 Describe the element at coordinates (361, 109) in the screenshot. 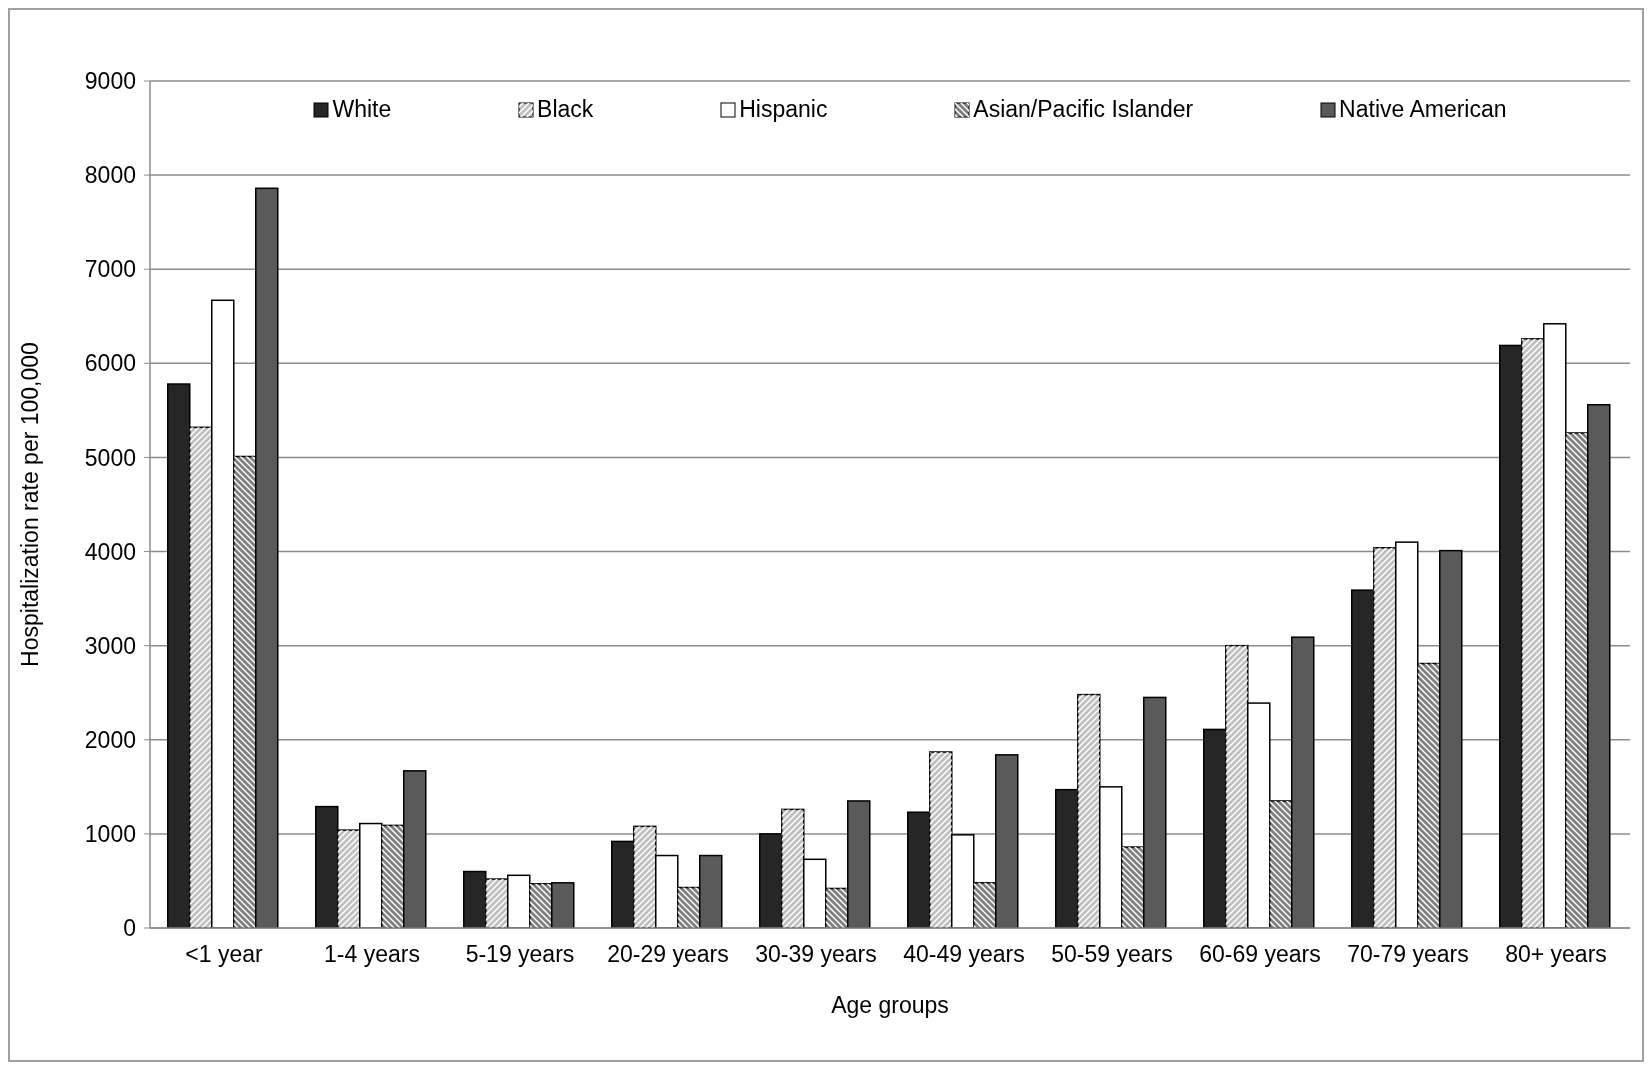

I see `legend-label: White` at that location.